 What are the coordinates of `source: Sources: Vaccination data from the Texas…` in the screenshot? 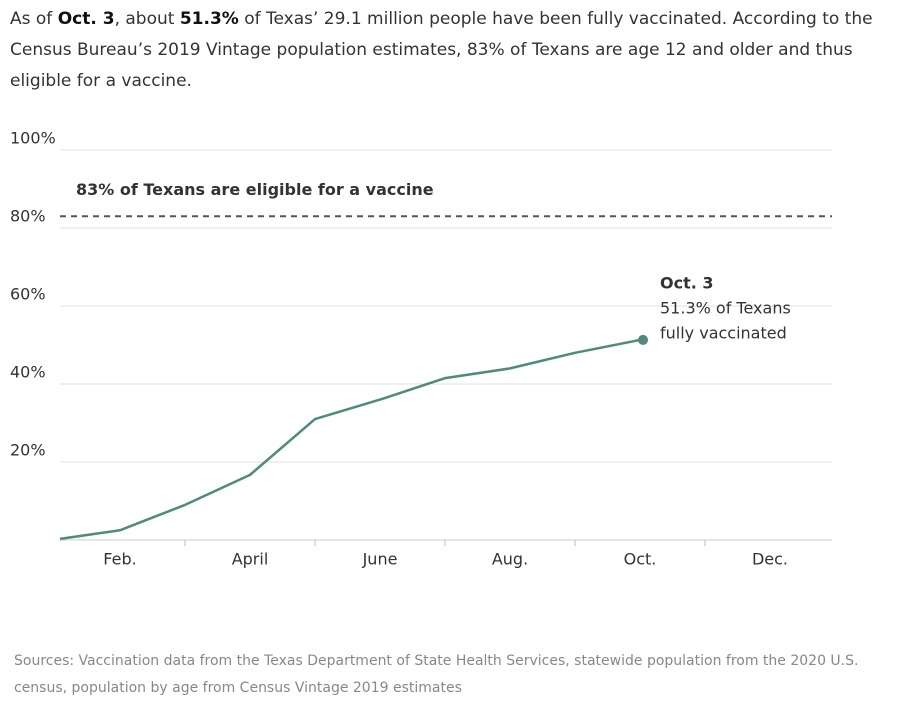 It's located at (436, 674).